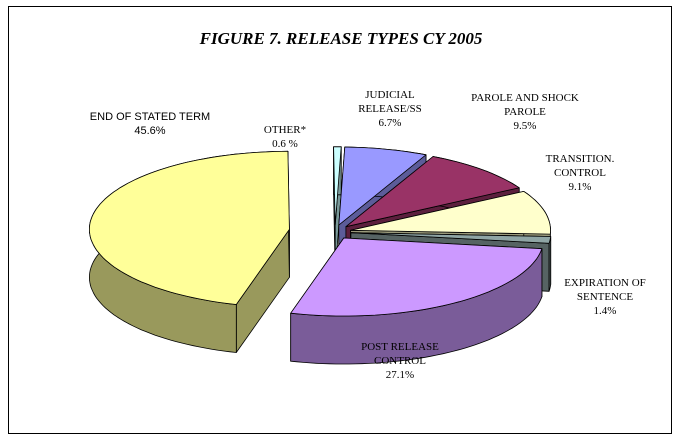 The width and height of the screenshot is (687, 446). What do you see at coordinates (150, 124) in the screenshot?
I see `slice-label: END OF STATED TERM 45.6%` at bounding box center [150, 124].